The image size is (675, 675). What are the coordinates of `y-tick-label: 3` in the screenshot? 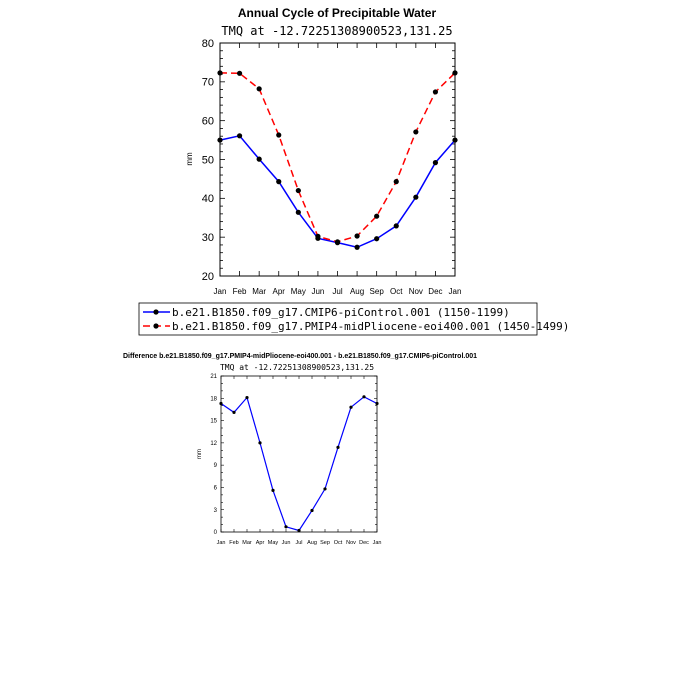 It's located at (216, 511).